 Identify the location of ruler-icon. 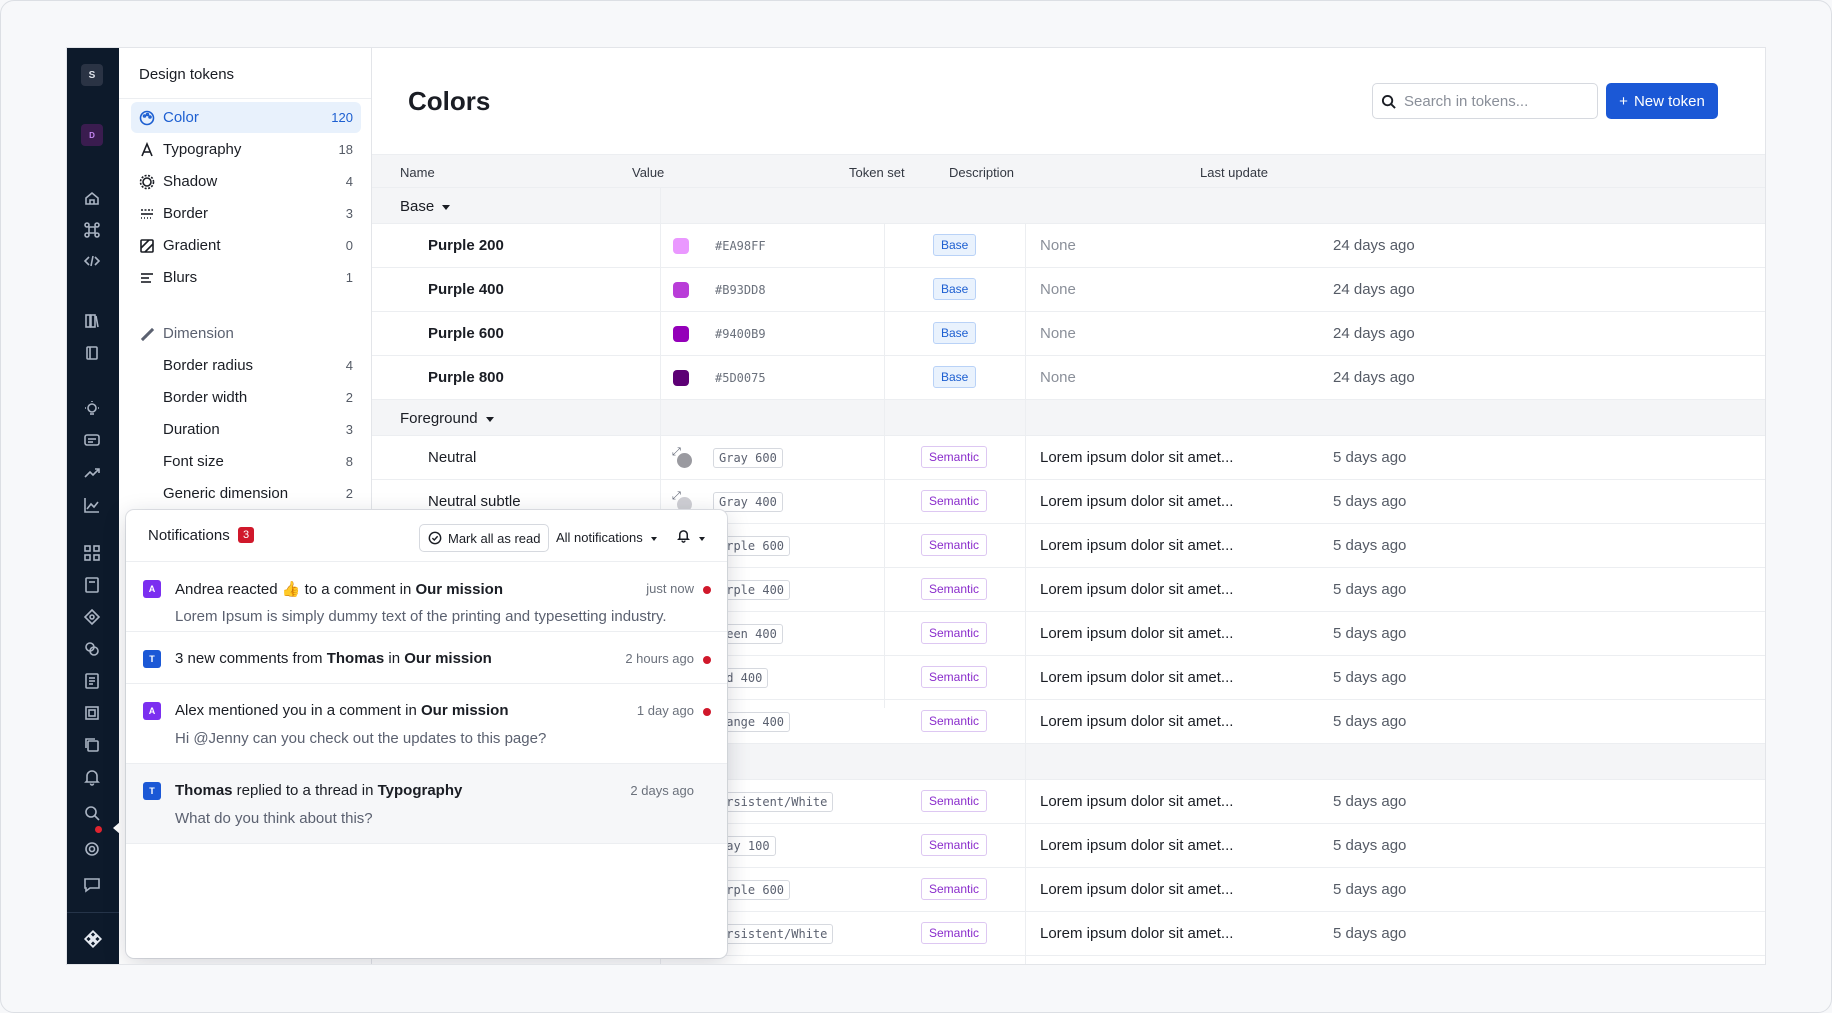
(147, 334).